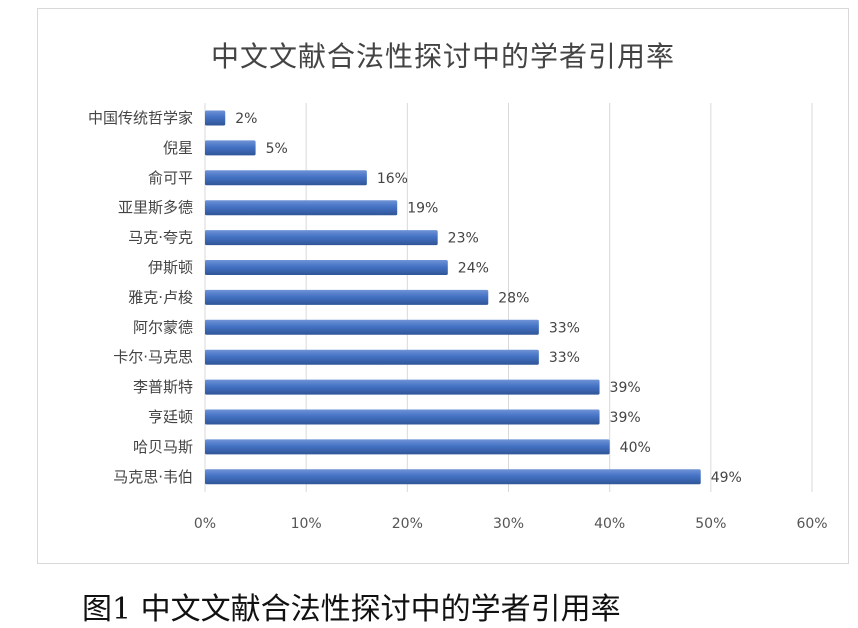 The height and width of the screenshot is (628, 858). I want to click on category-label: 雅克·卢梭, so click(160, 297).